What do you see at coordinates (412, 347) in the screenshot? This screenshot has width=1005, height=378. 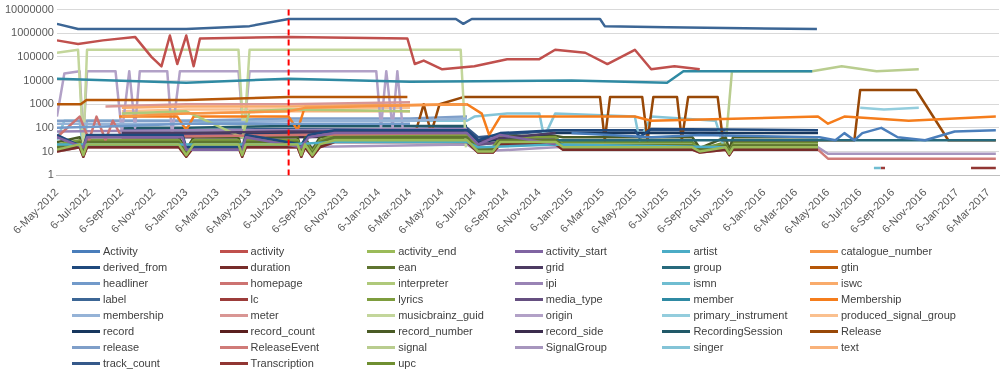 I see `legend-label: signal` at bounding box center [412, 347].